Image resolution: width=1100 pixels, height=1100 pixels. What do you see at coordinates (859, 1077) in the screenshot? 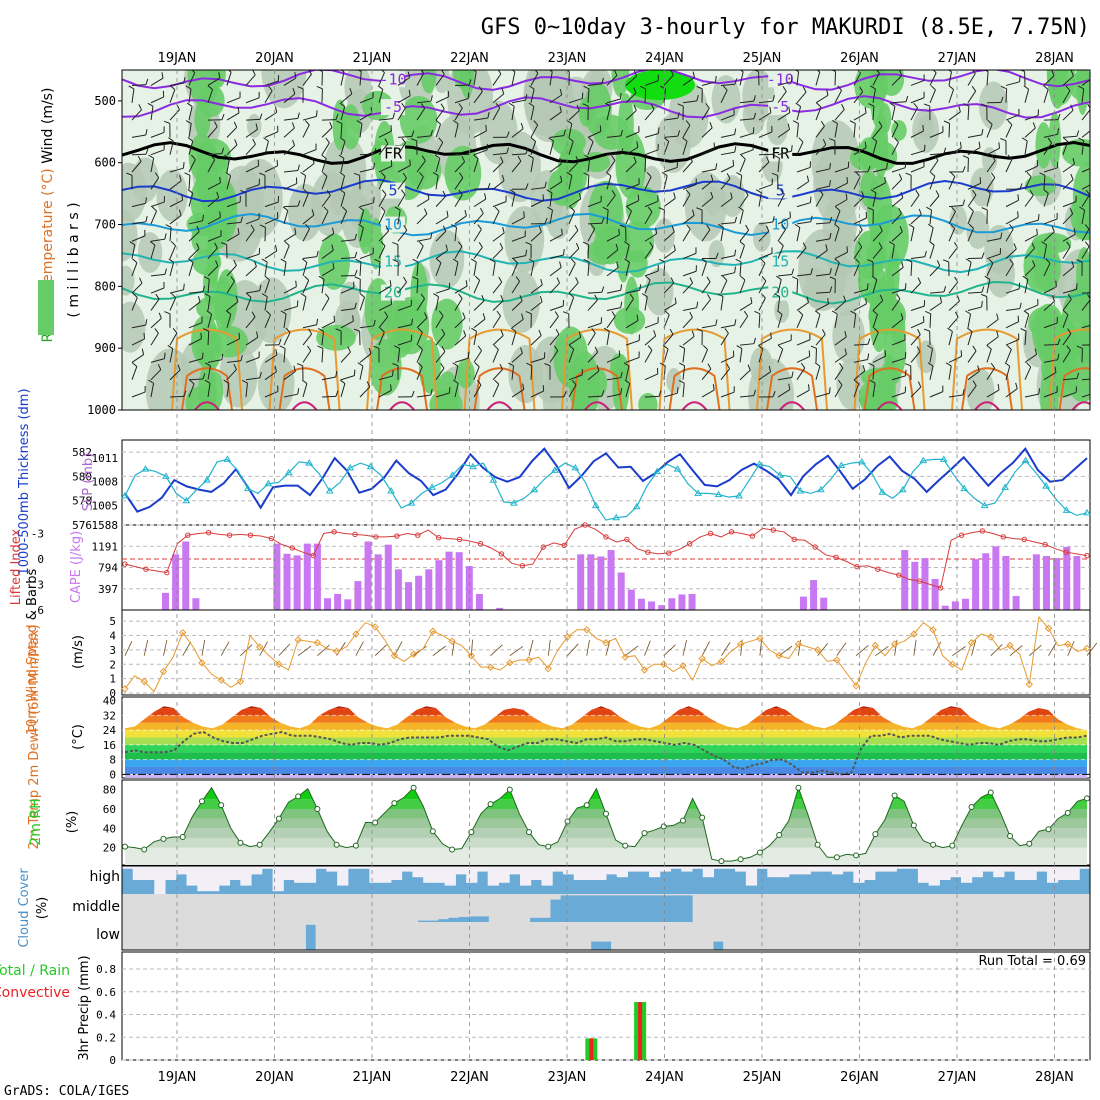
I see `day-label-bottom: 26JAN` at bounding box center [859, 1077].